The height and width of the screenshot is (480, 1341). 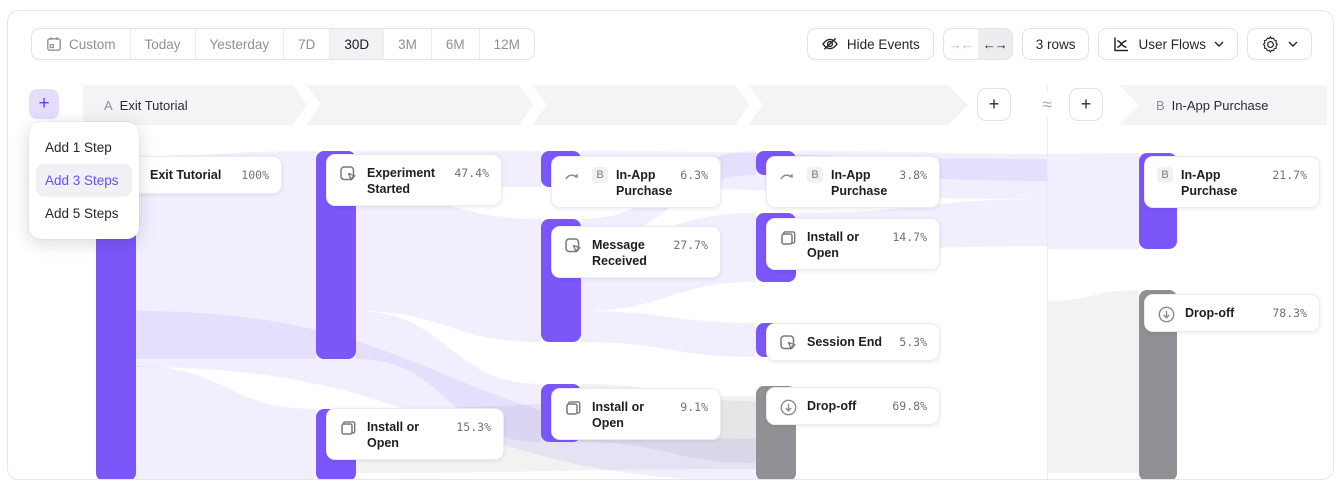 I want to click on menu-item-add-1-step: Add 1 Step, so click(x=78, y=147).